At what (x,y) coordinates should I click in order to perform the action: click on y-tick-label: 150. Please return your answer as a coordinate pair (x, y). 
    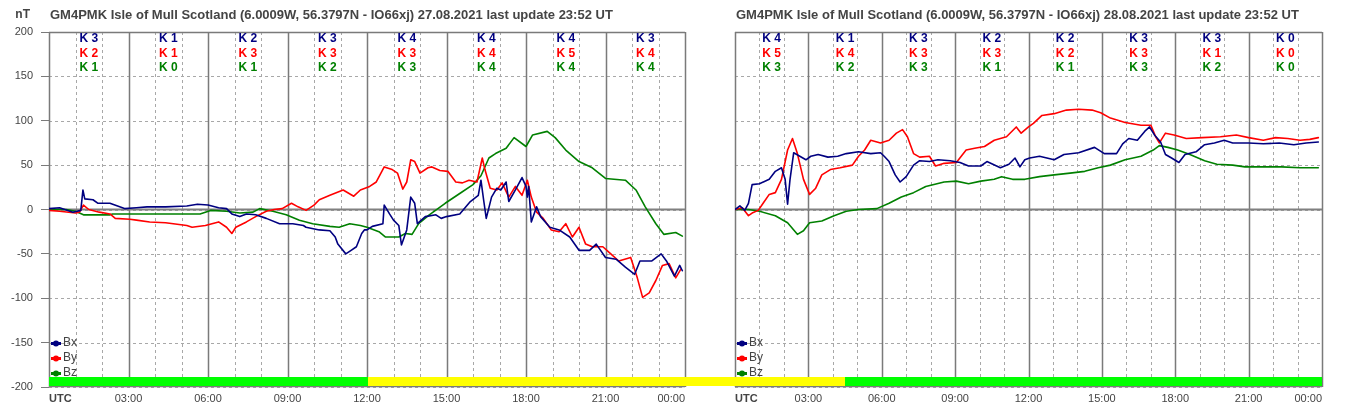
    Looking at the image, I should click on (23, 75).